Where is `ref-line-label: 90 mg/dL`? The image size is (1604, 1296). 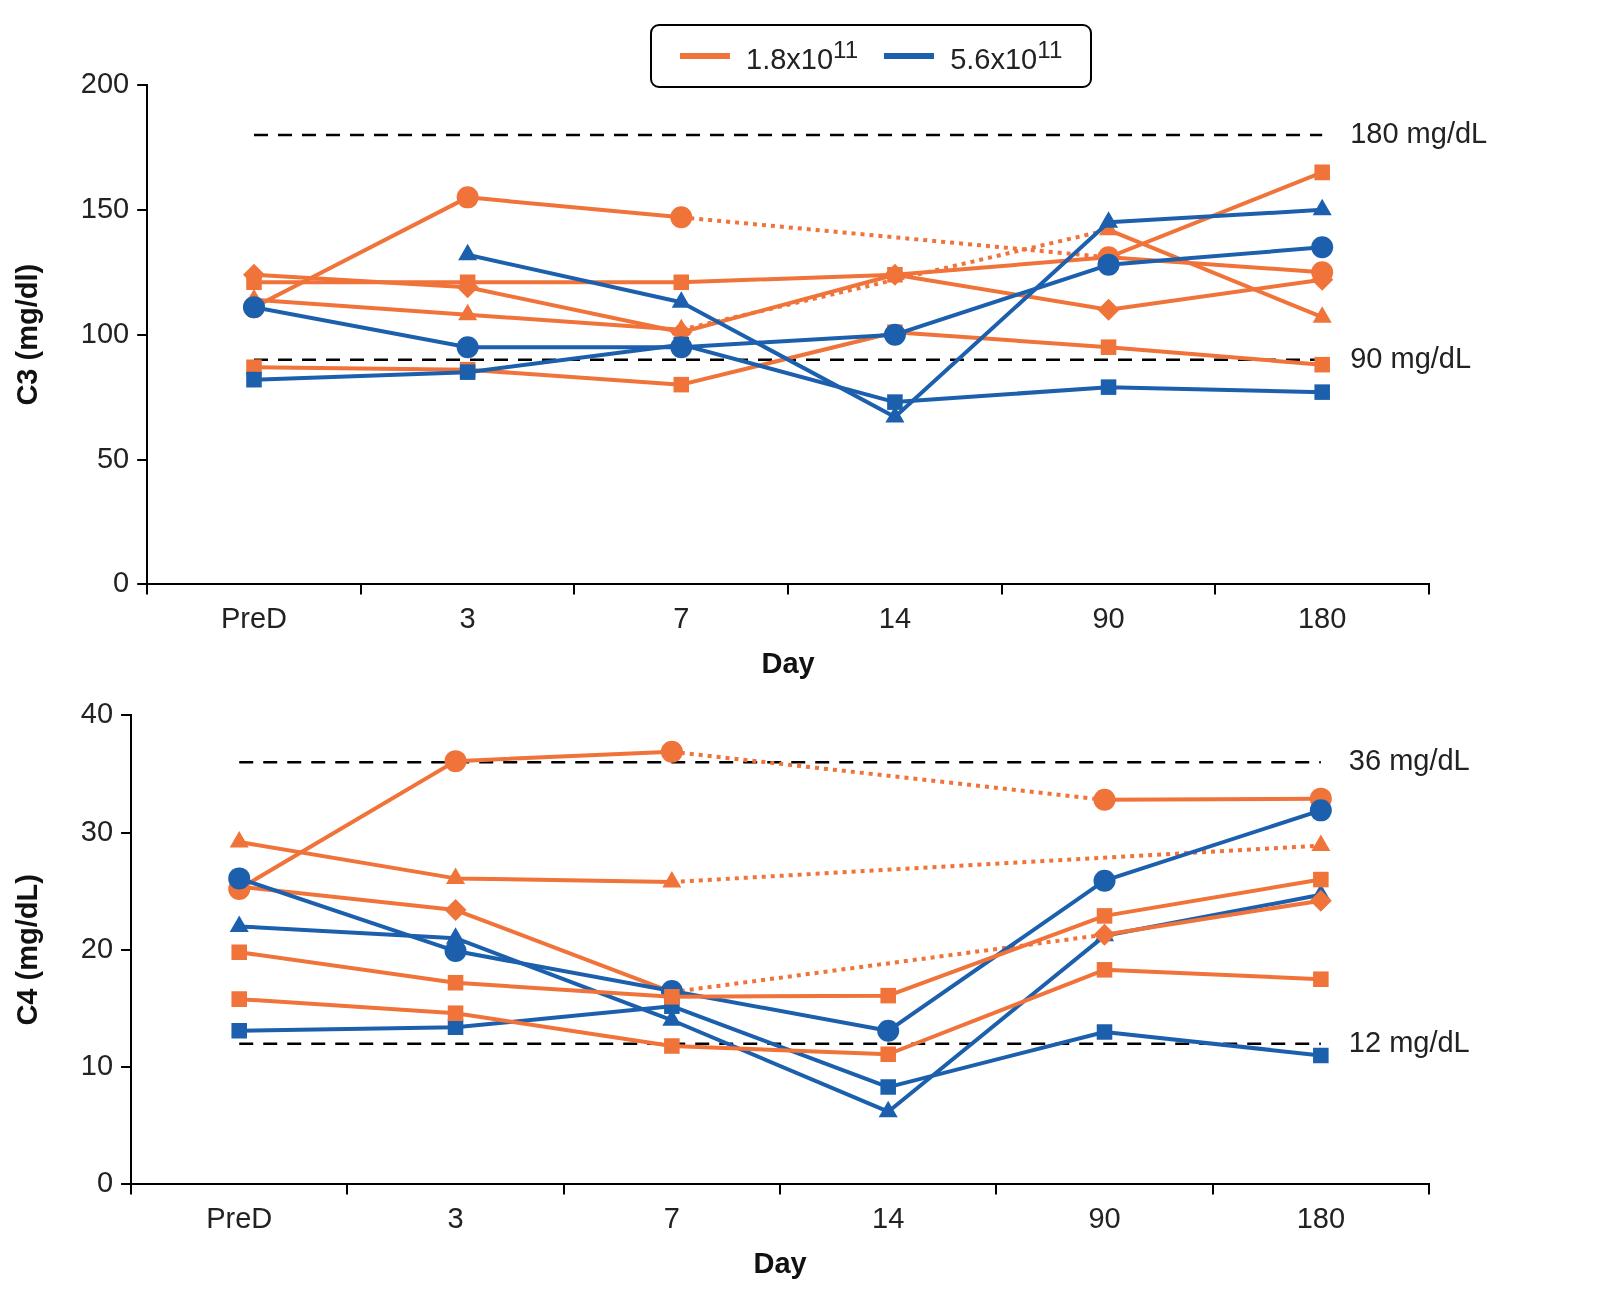 ref-line-label: 90 mg/dL is located at coordinates (1411, 357).